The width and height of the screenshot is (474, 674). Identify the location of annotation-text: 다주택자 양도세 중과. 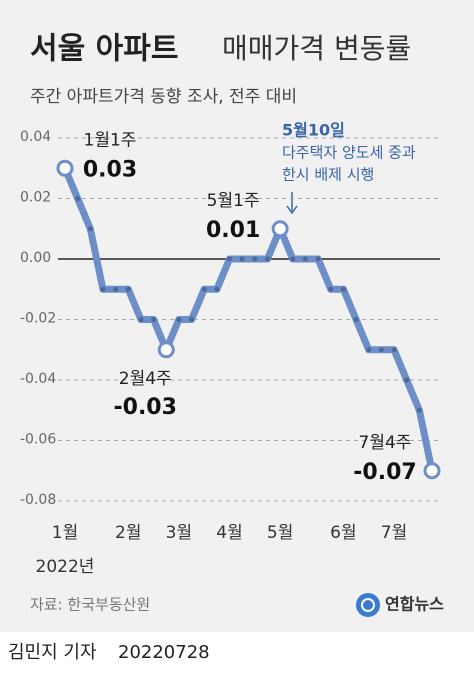
(349, 153).